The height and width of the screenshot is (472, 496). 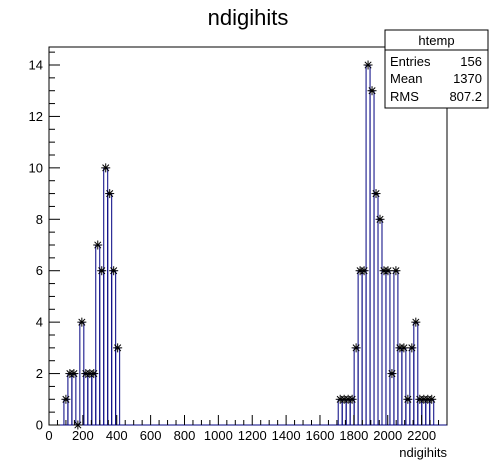 What do you see at coordinates (404, 96) in the screenshot?
I see `stats-rms-label: RMS` at bounding box center [404, 96].